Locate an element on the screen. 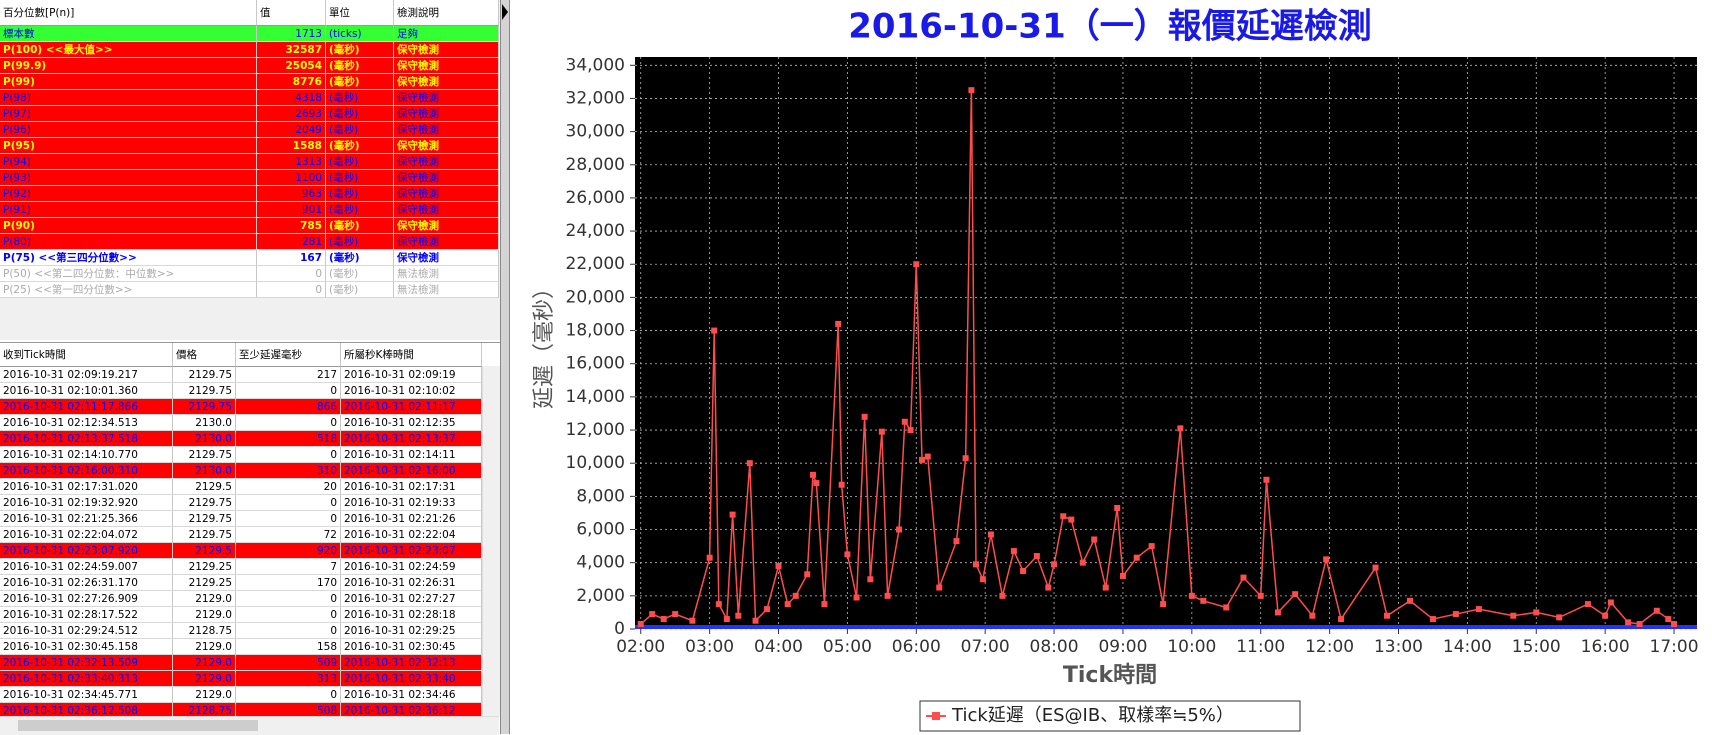 The width and height of the screenshot is (1712, 735). horizontal-scrollbar is located at coordinates (249, 725).